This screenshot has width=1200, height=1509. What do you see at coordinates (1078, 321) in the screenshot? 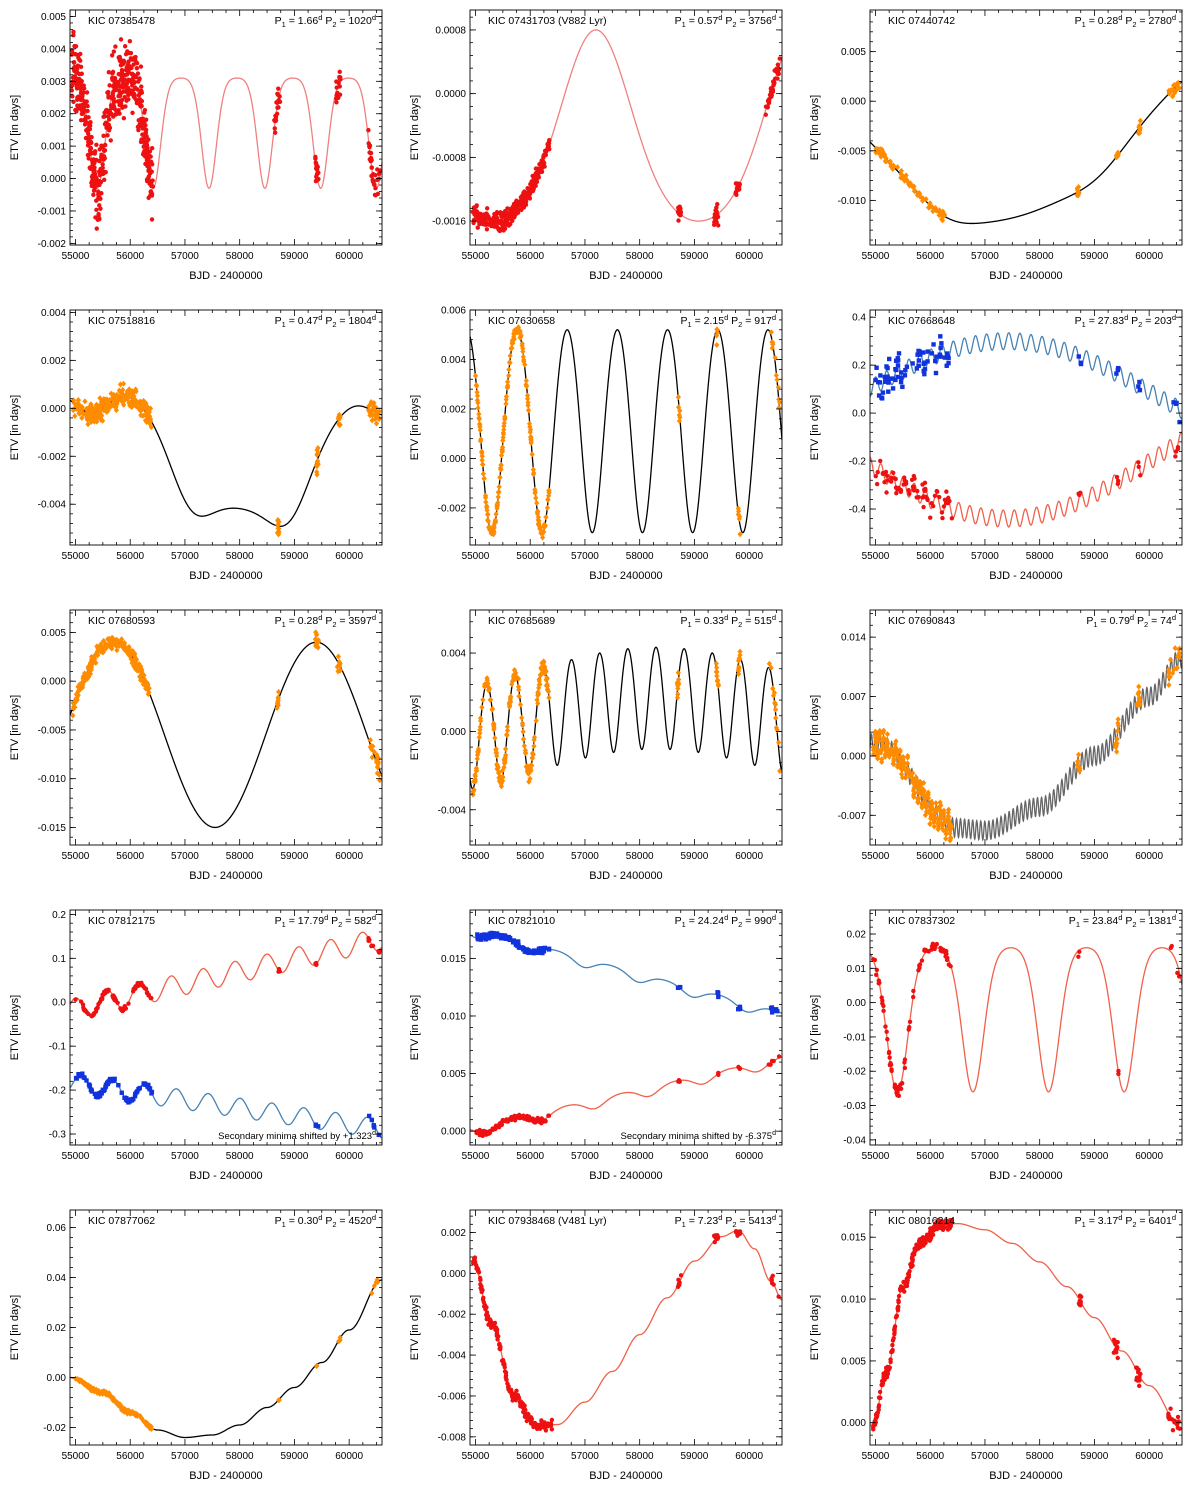
I see `period-label-part: P` at bounding box center [1078, 321].